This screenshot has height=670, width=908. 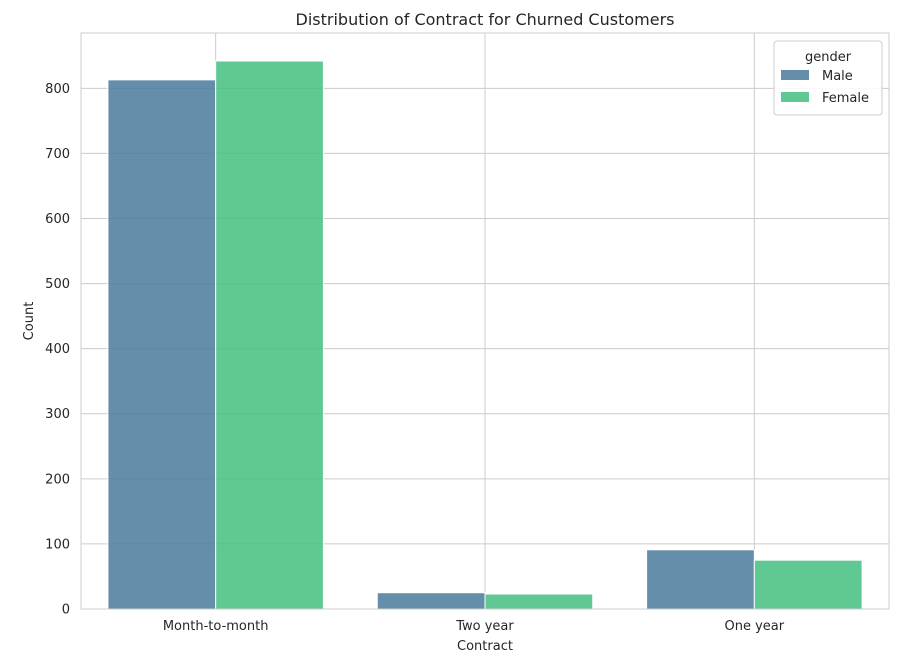 I want to click on bar-female-one-year, so click(x=808, y=584).